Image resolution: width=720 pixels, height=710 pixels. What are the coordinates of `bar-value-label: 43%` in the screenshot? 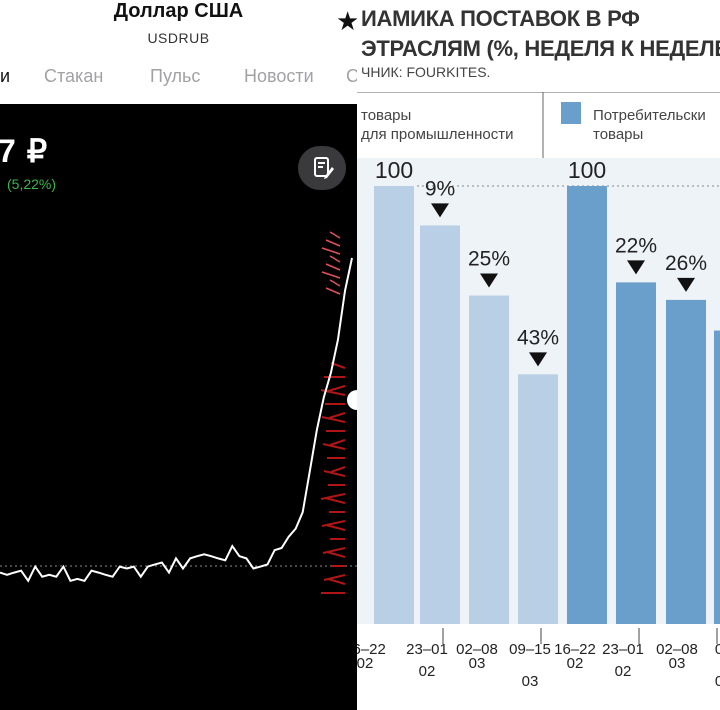 It's located at (538, 337).